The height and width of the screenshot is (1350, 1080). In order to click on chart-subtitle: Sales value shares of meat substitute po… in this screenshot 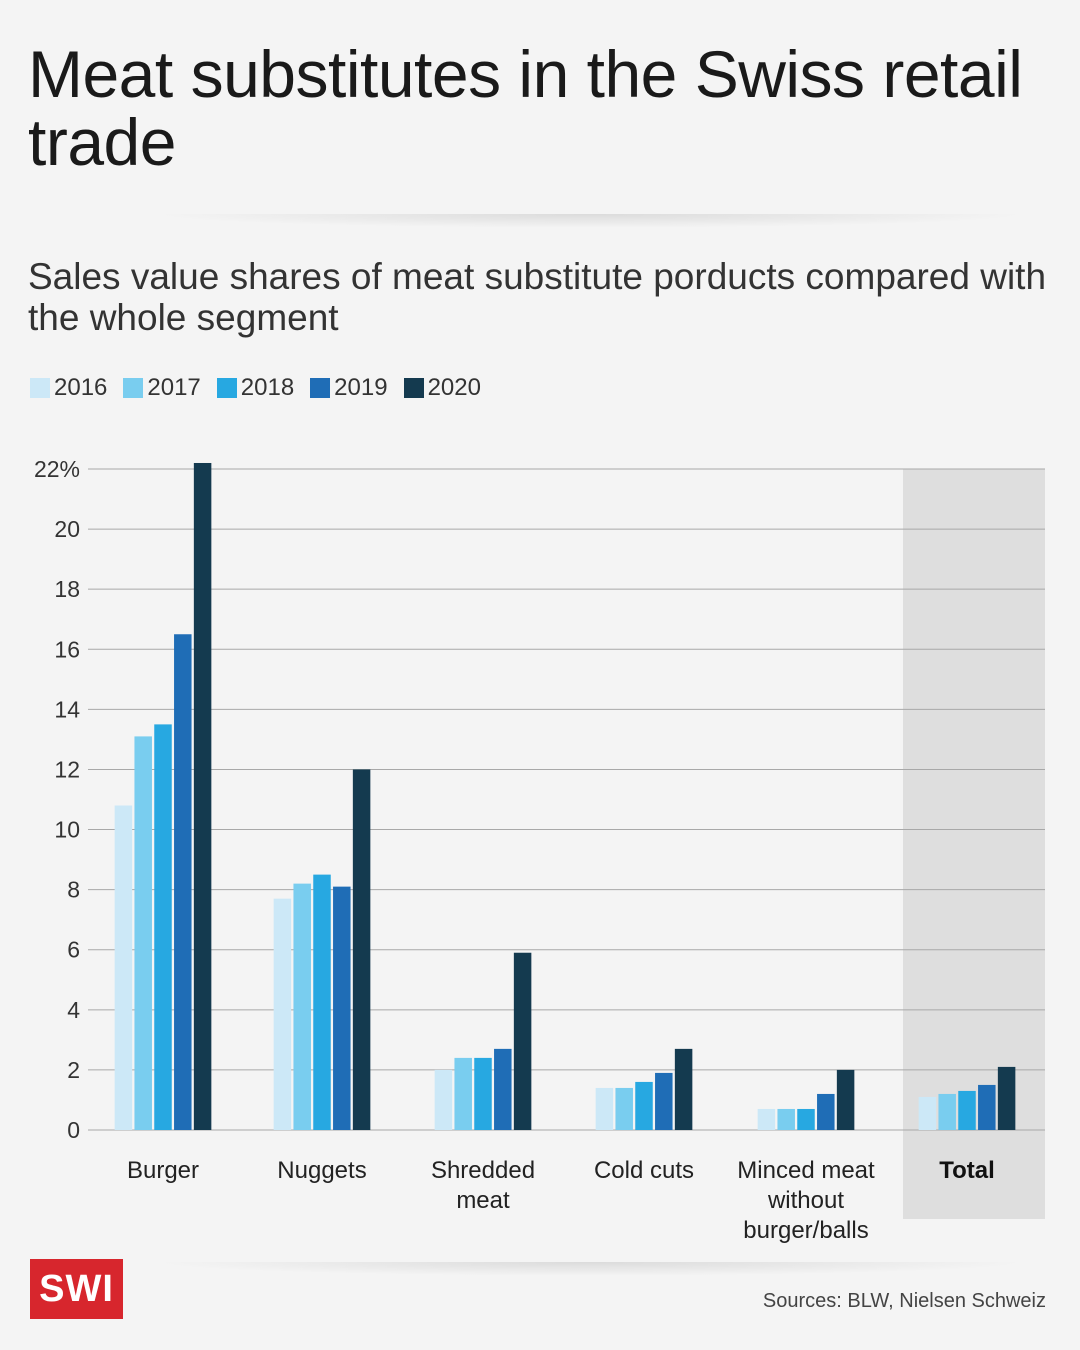, I will do `click(537, 297)`.